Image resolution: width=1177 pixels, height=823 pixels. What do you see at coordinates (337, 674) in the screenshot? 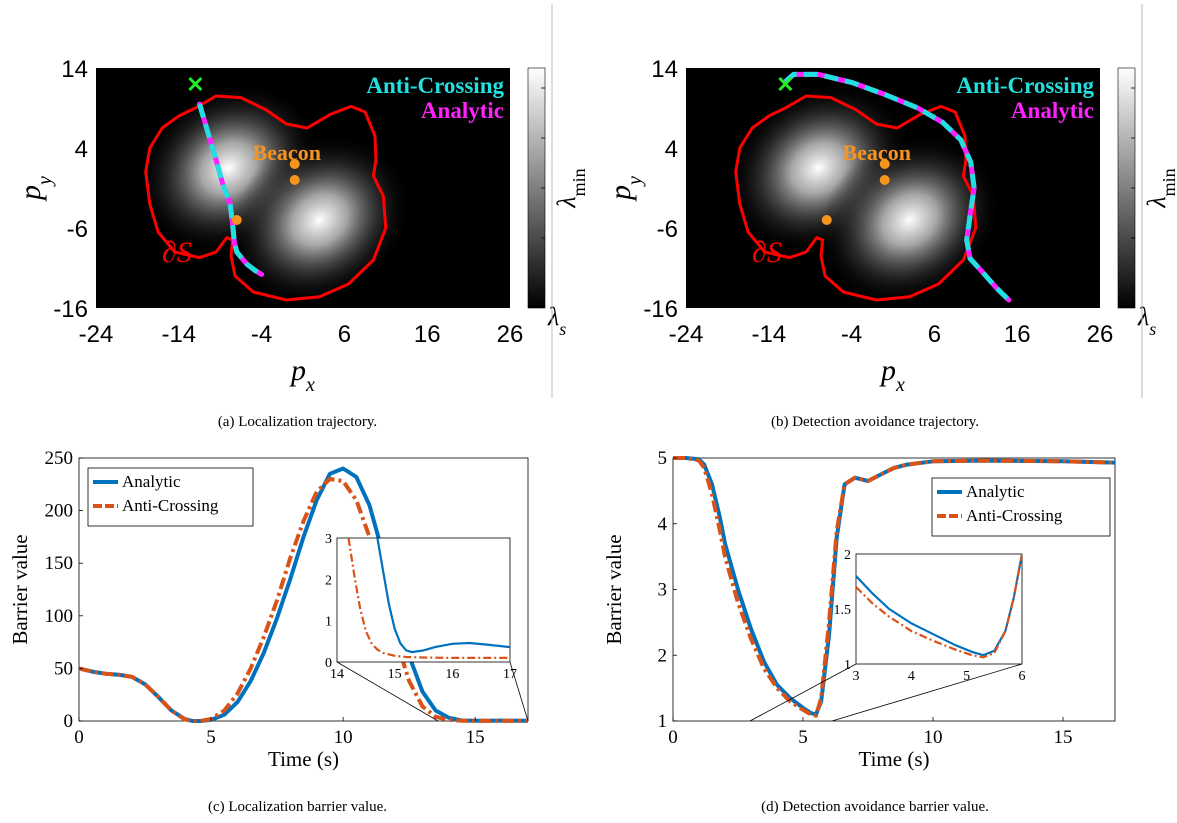
I see `inset-x-tick-label: 14` at bounding box center [337, 674].